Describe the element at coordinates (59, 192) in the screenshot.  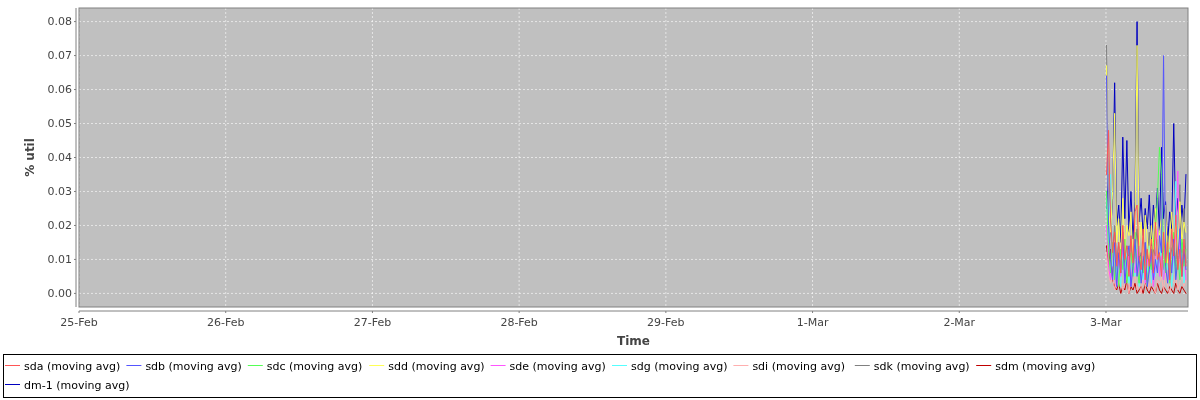
I see `y-tick-label: 0.03` at that location.